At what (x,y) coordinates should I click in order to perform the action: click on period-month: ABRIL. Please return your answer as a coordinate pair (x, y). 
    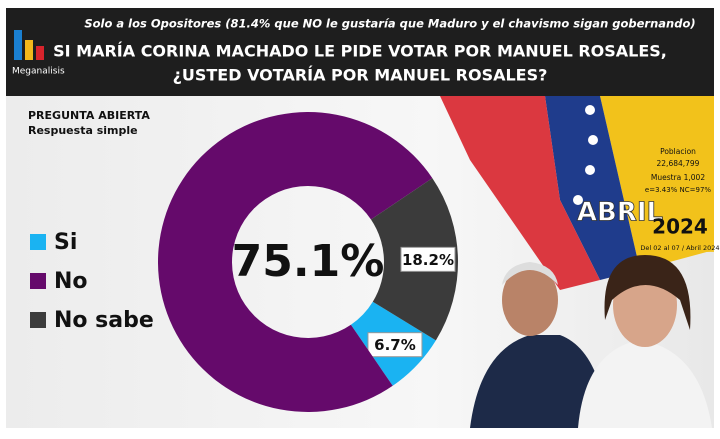
    Looking at the image, I should click on (620, 213).